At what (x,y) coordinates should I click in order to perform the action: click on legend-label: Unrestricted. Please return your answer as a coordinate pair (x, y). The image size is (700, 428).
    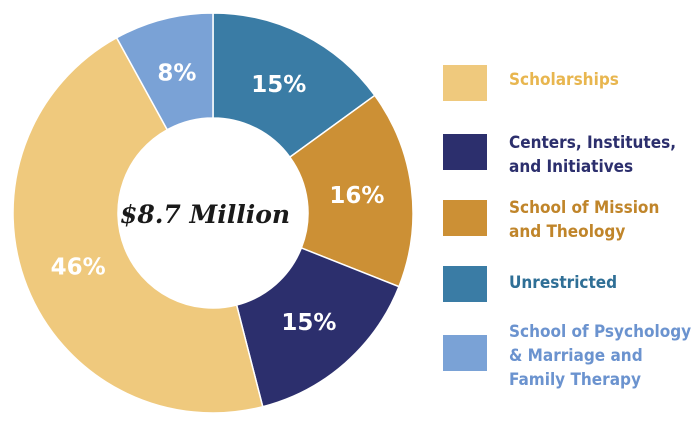
    Looking at the image, I should click on (603, 283).